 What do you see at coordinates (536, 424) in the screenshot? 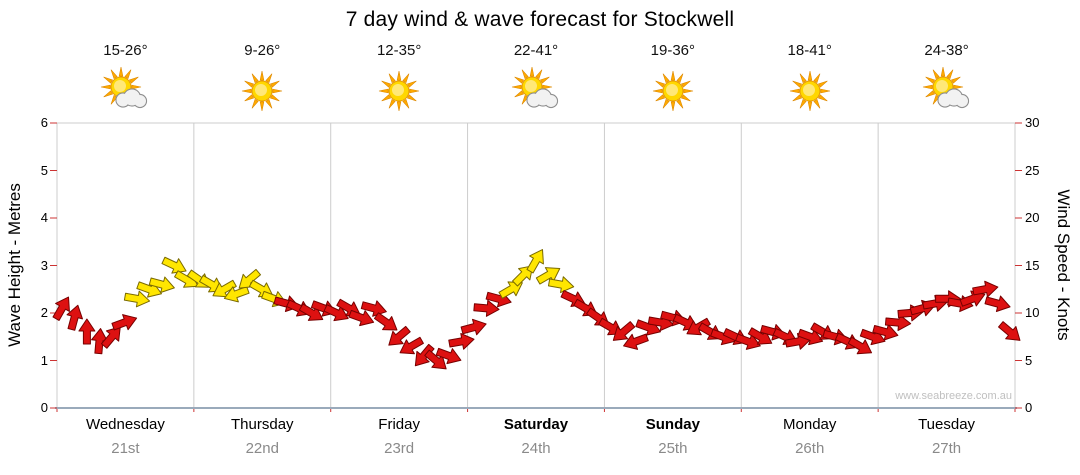
I see `day-name-label: Saturday` at bounding box center [536, 424].